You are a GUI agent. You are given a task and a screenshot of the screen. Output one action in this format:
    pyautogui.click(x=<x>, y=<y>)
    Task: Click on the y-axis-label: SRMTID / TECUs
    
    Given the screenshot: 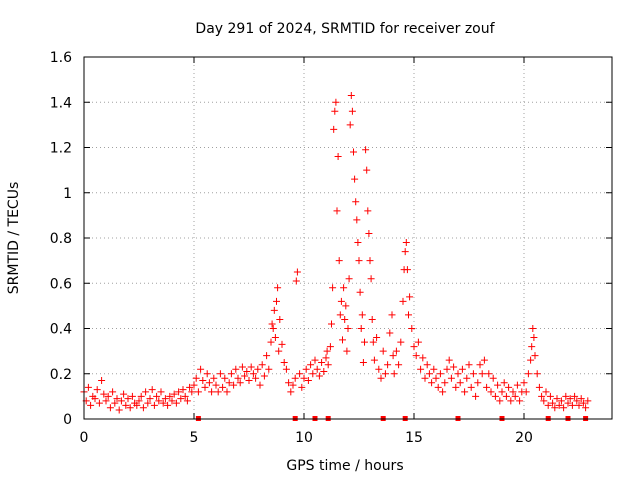 What is the action you would take?
    pyautogui.click(x=14, y=238)
    